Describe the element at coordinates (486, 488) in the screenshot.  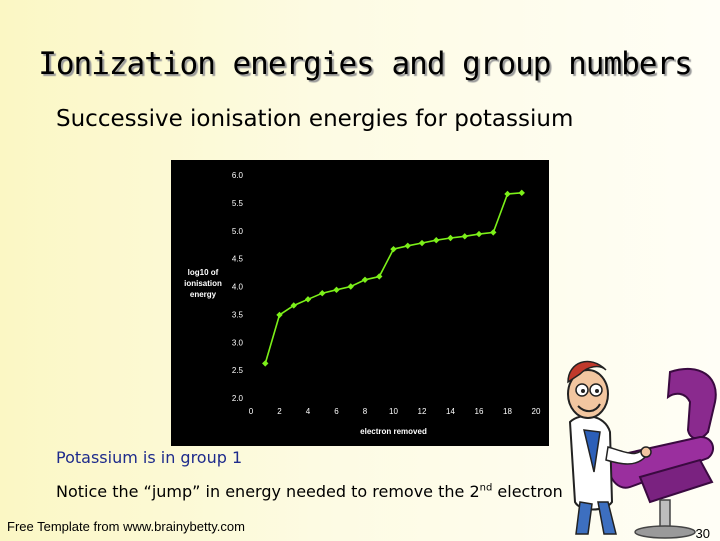
I see `jump-note-superscript: nd` at that location.